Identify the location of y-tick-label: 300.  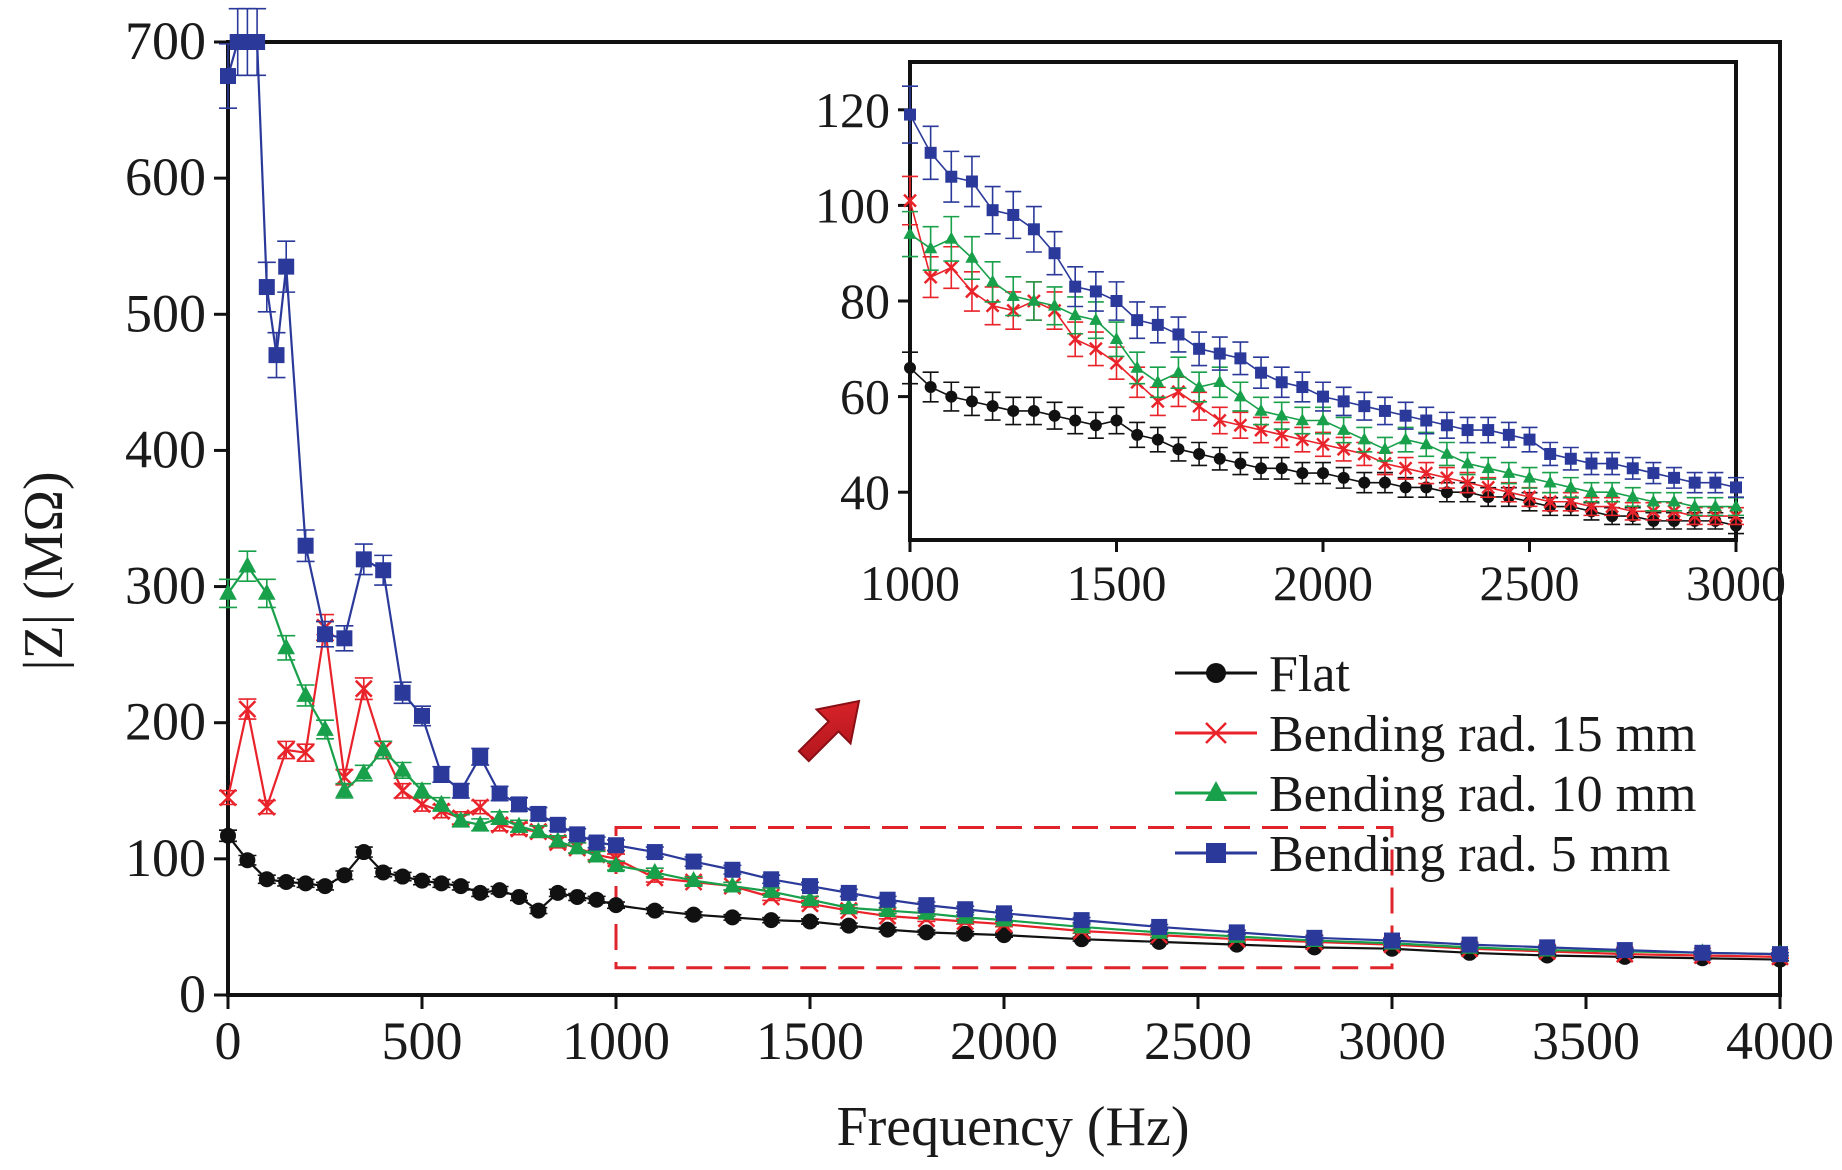
(165, 586).